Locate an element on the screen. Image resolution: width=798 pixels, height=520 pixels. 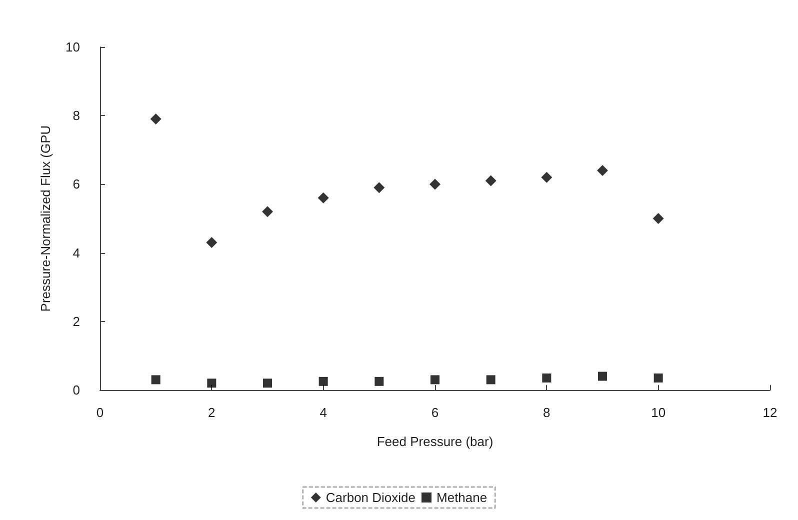
x-tick-label: 4 is located at coordinates (323, 412).